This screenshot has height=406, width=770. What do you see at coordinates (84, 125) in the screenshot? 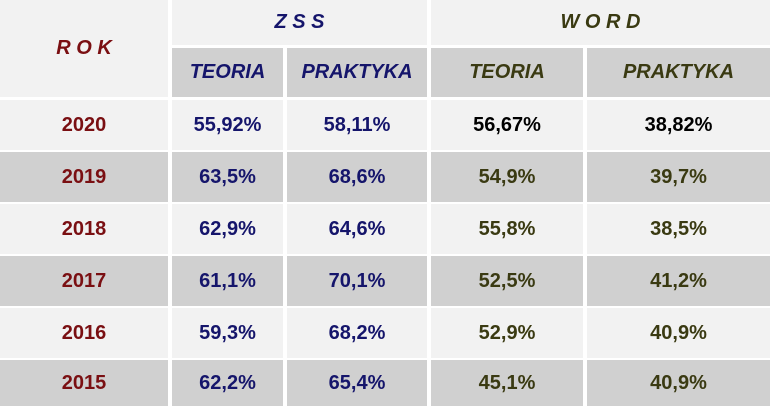
I see `year-cell: 2020` at bounding box center [84, 125].